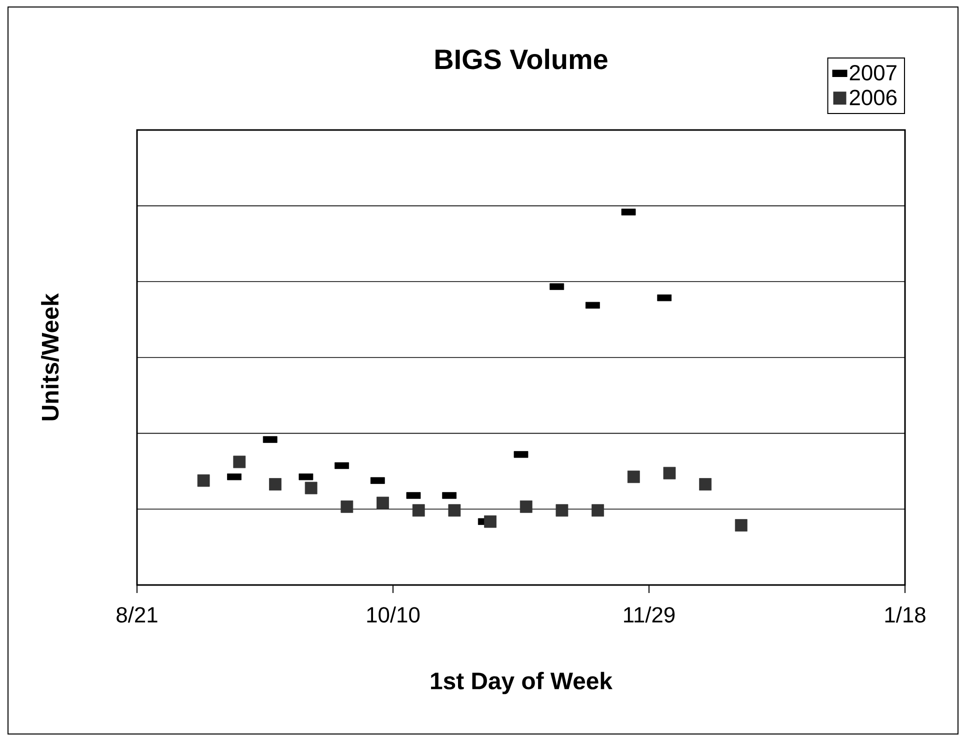  Describe the element at coordinates (50, 356) in the screenshot. I see `y-axis-title: Units/Week` at that location.